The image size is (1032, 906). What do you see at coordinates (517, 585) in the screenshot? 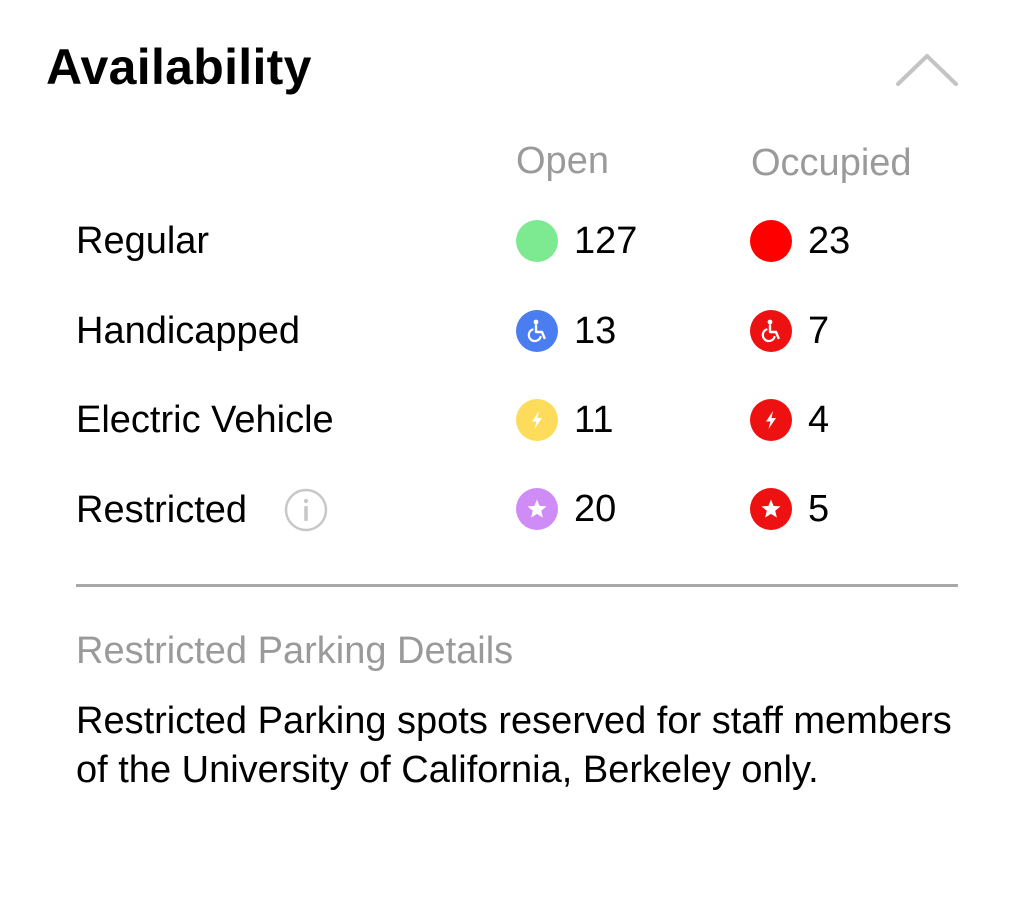
I see `section-divider` at bounding box center [517, 585].